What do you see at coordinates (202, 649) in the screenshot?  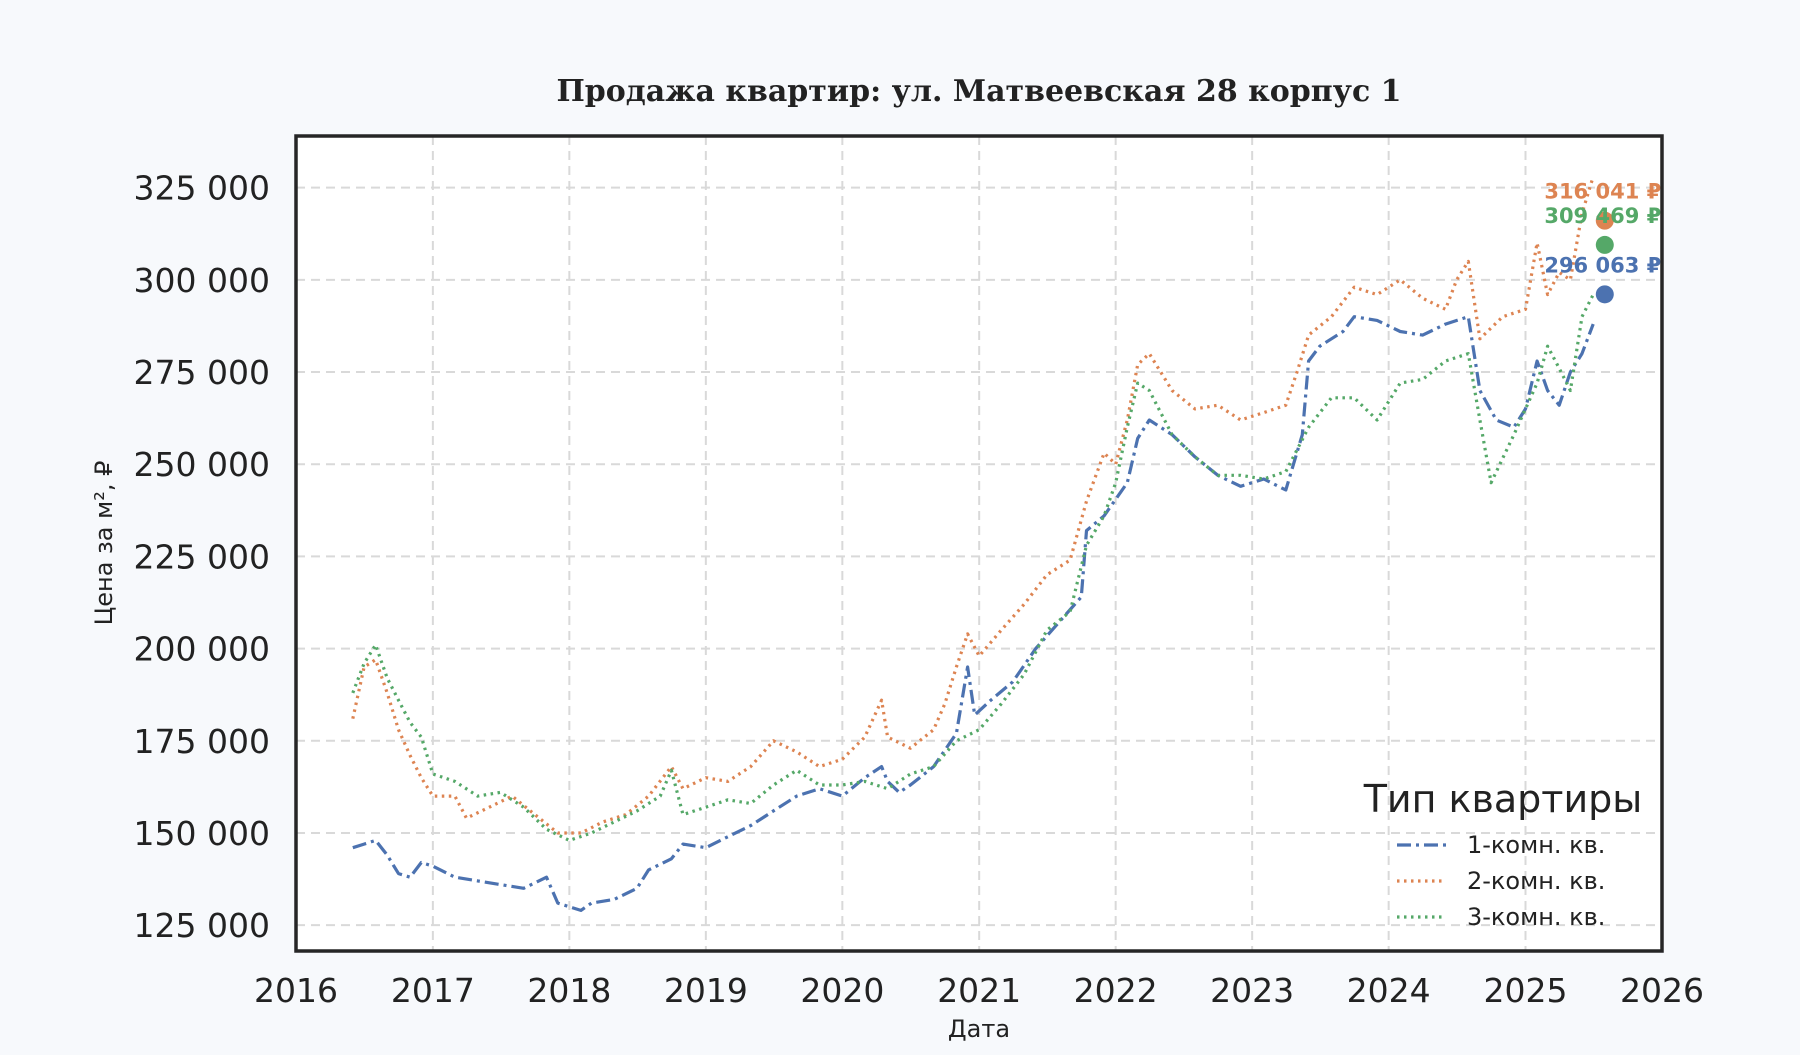 I see `y-tick-label: 200 000` at bounding box center [202, 649].